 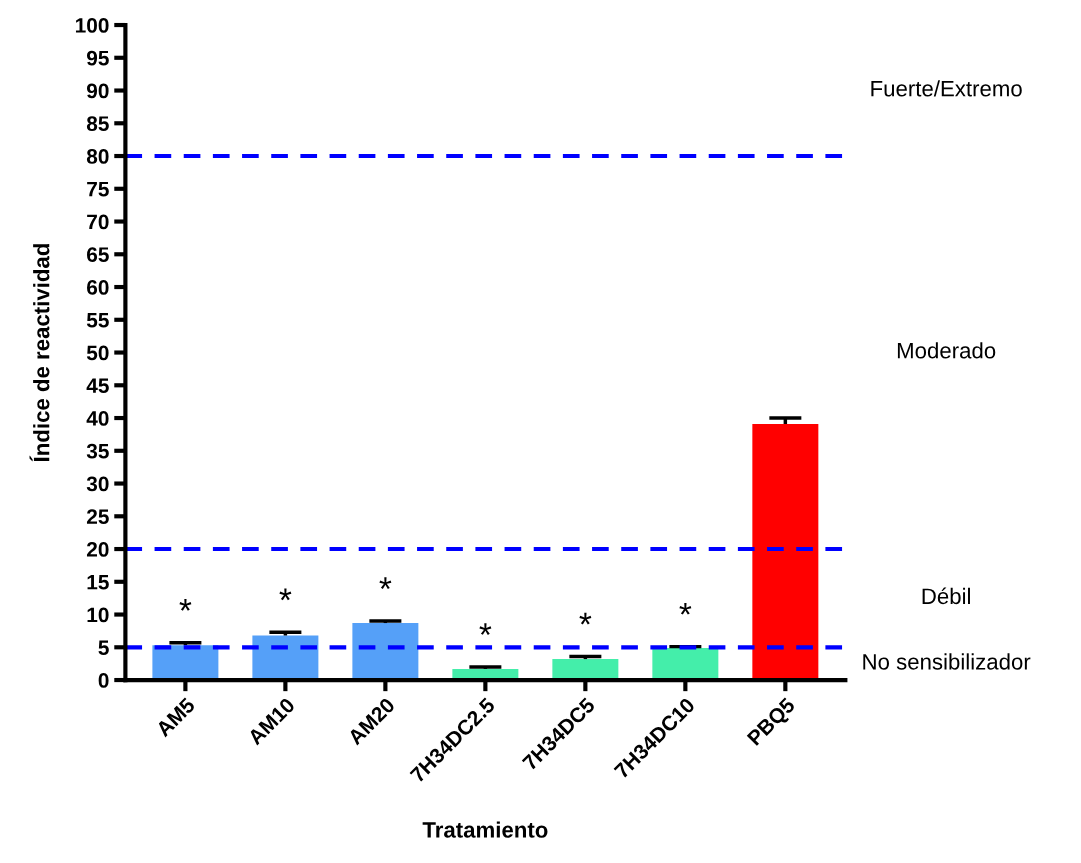 I want to click on text: Fuerte/Extremo, so click(x=946, y=88).